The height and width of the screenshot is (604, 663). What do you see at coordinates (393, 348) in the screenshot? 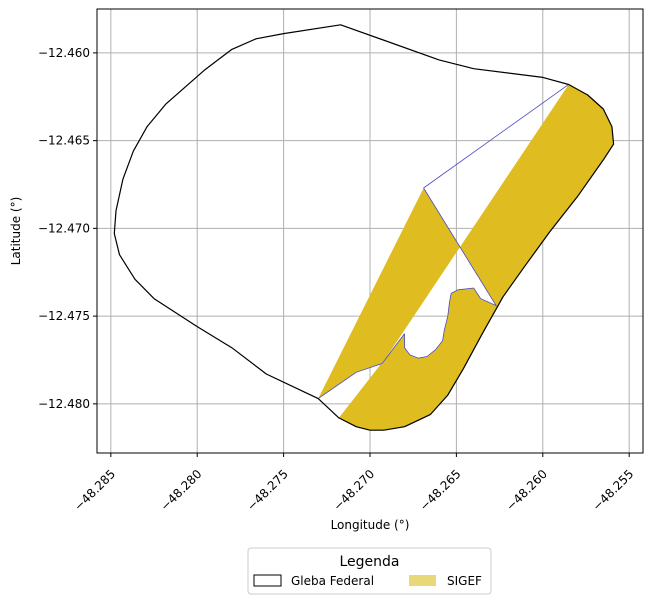
I see `sigef-connector-boundary` at bounding box center [393, 348].